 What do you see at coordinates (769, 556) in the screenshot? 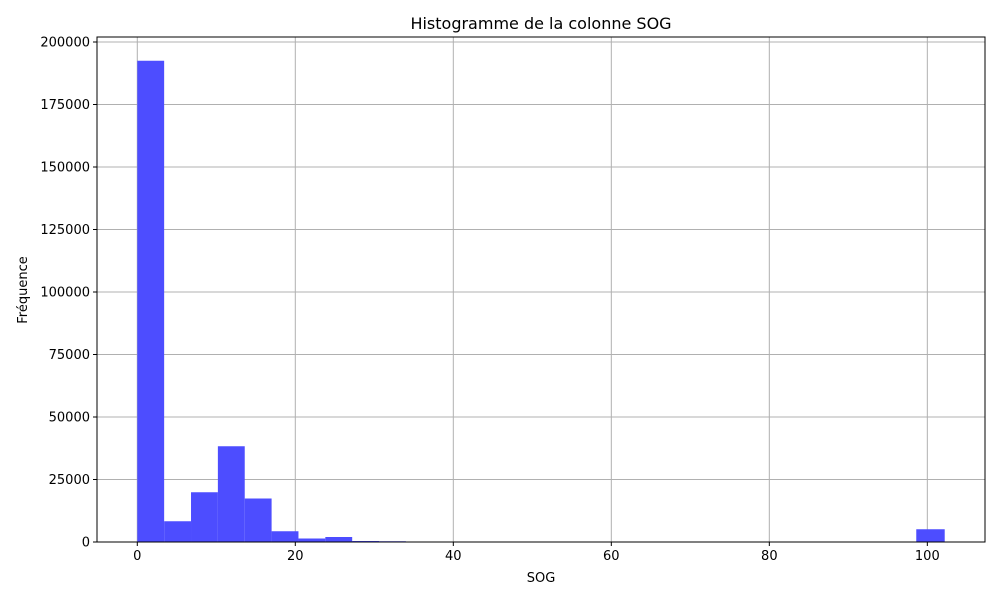
I see `x-tick-label: 80` at bounding box center [769, 556].